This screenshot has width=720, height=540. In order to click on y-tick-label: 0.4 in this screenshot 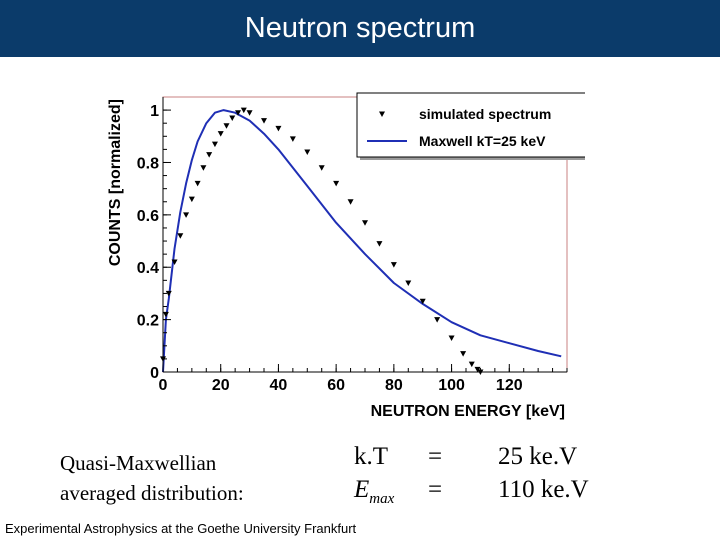, I will do `click(148, 268)`.